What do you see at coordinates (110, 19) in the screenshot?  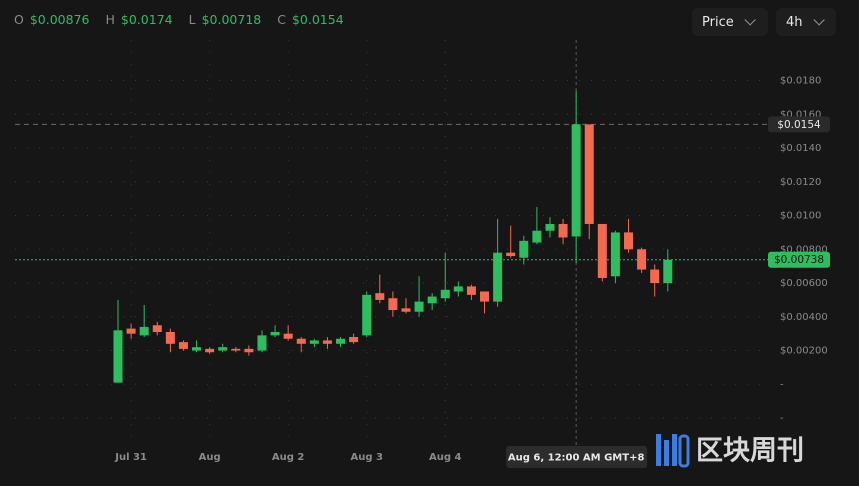 I see `ohlc-key: H` at bounding box center [110, 19].